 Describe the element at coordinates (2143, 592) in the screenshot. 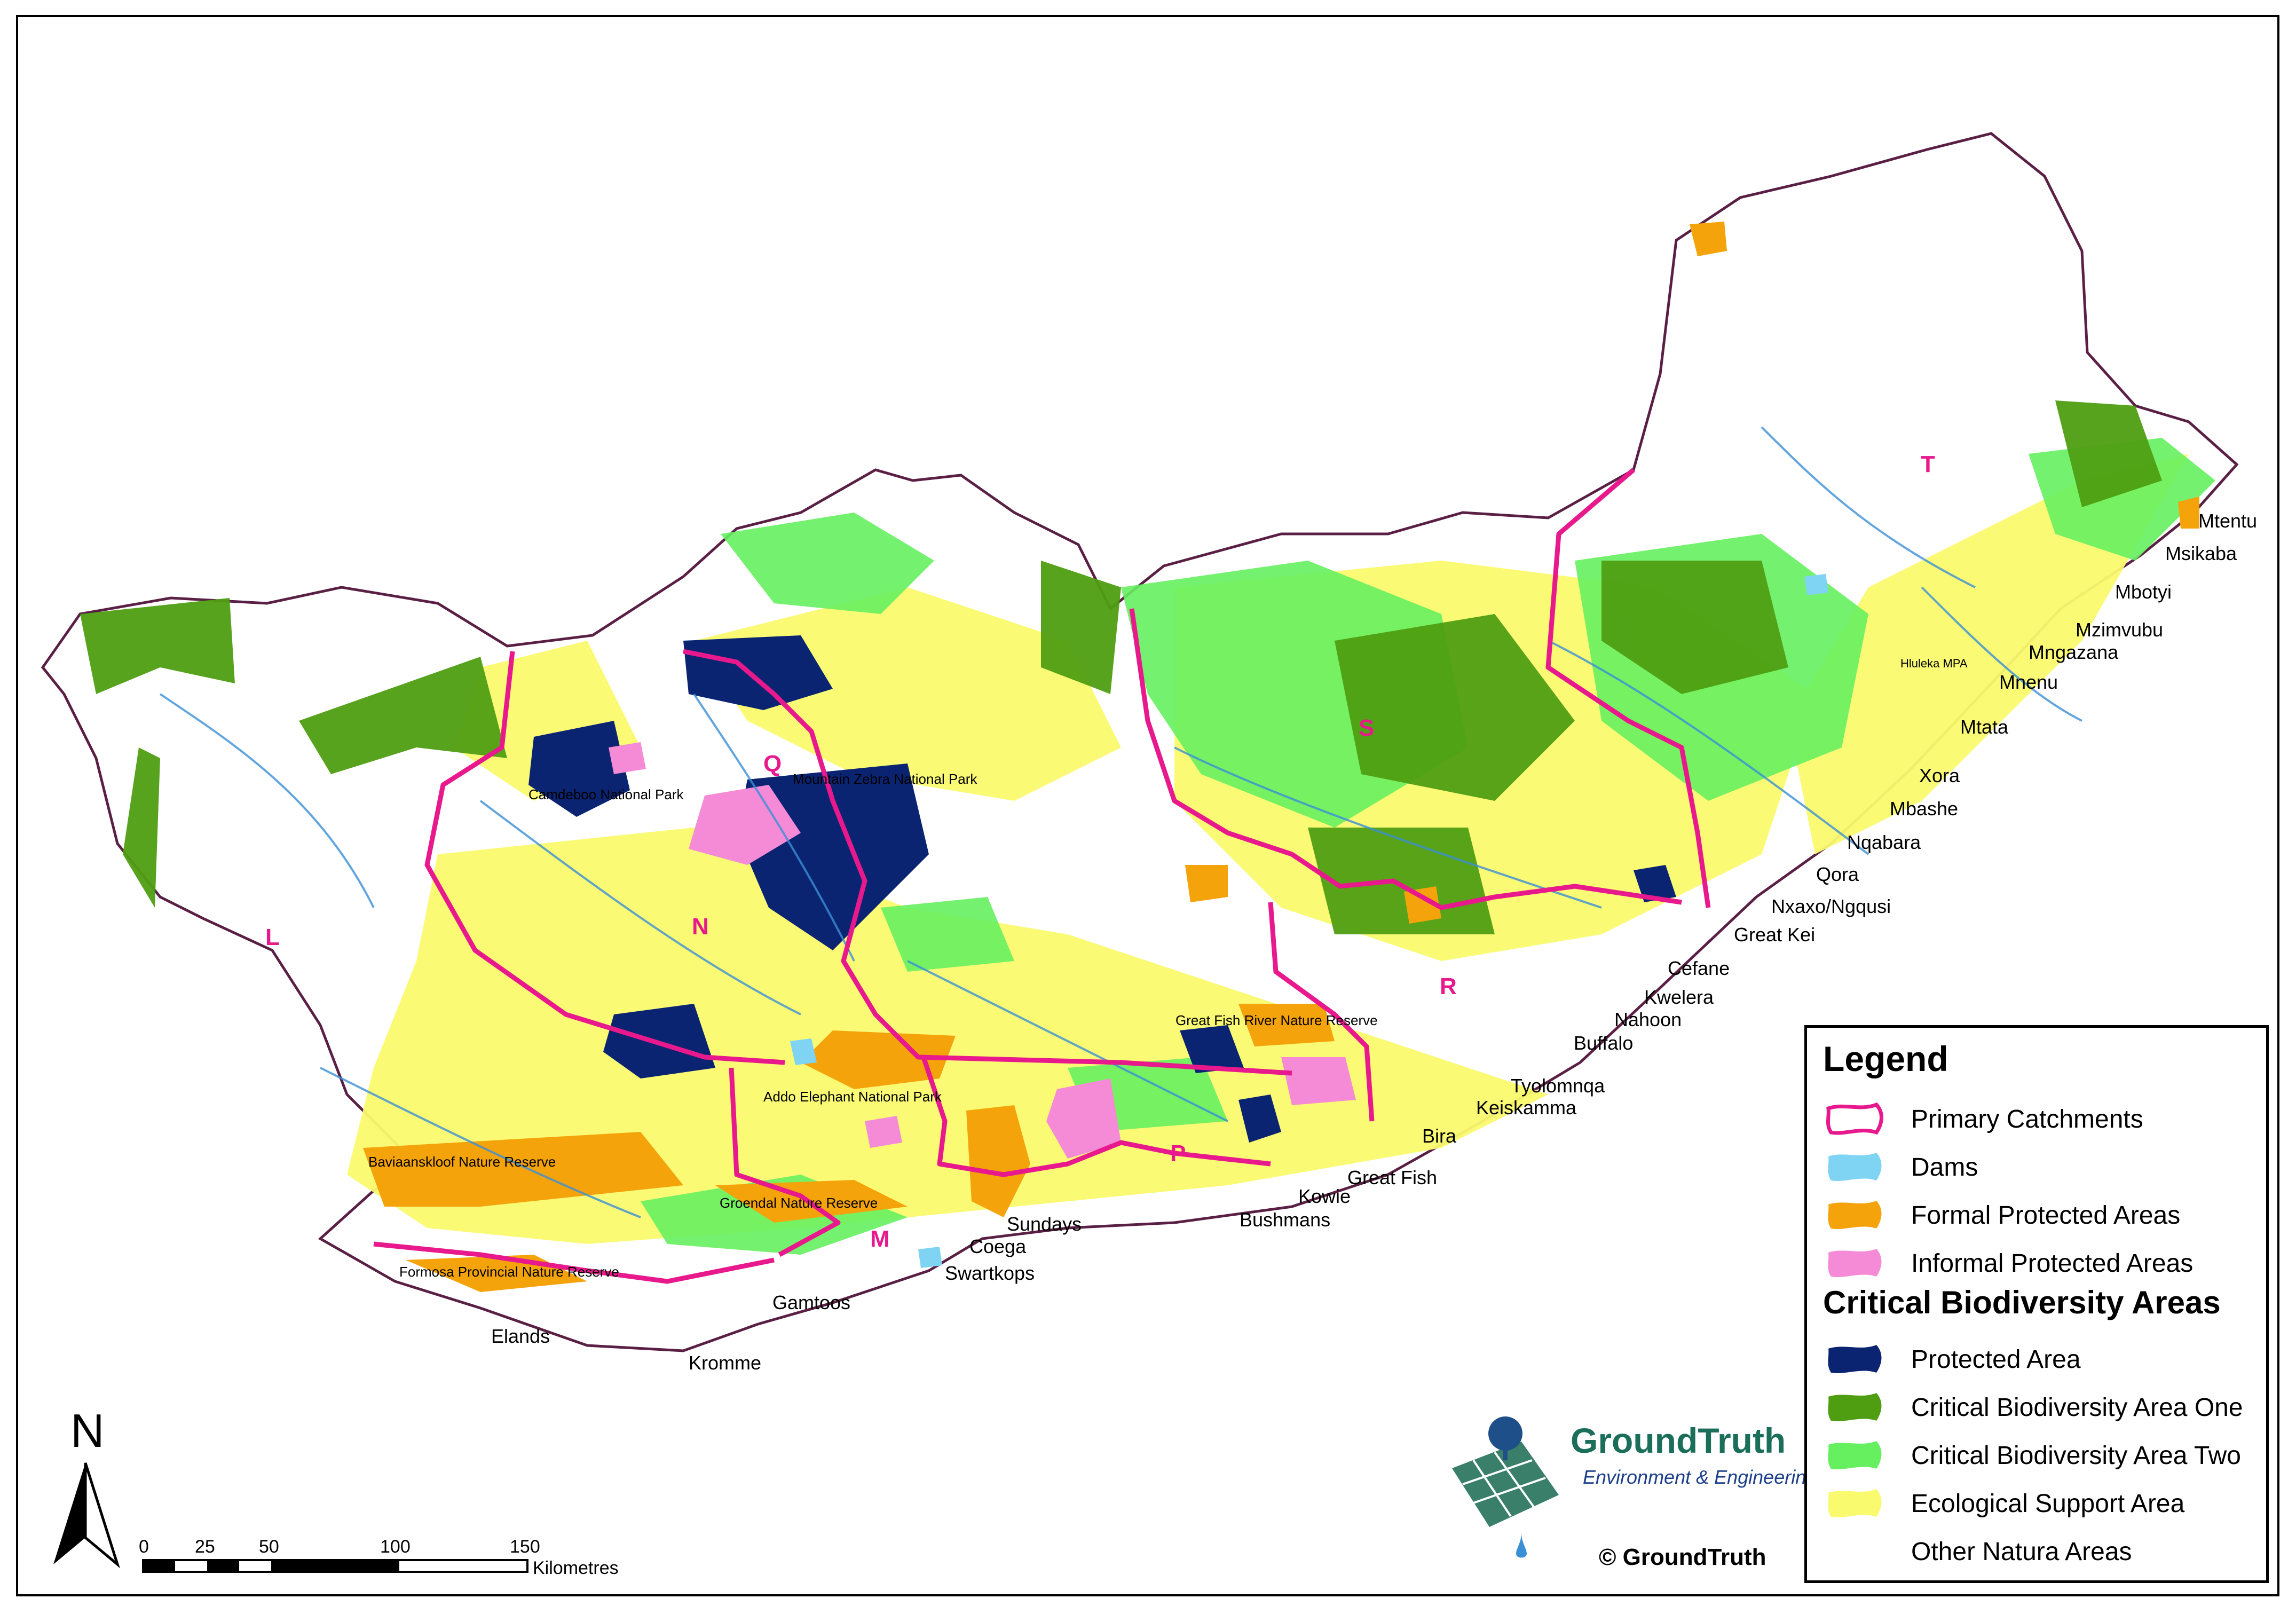

I see `river-label-mbotyi: Mbotyi` at that location.